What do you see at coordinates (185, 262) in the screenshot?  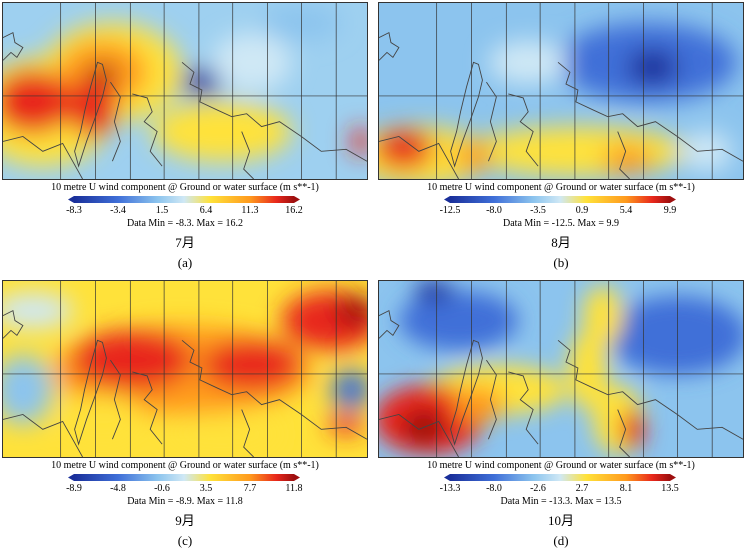 I see `panel-letter: (a)` at bounding box center [185, 262].